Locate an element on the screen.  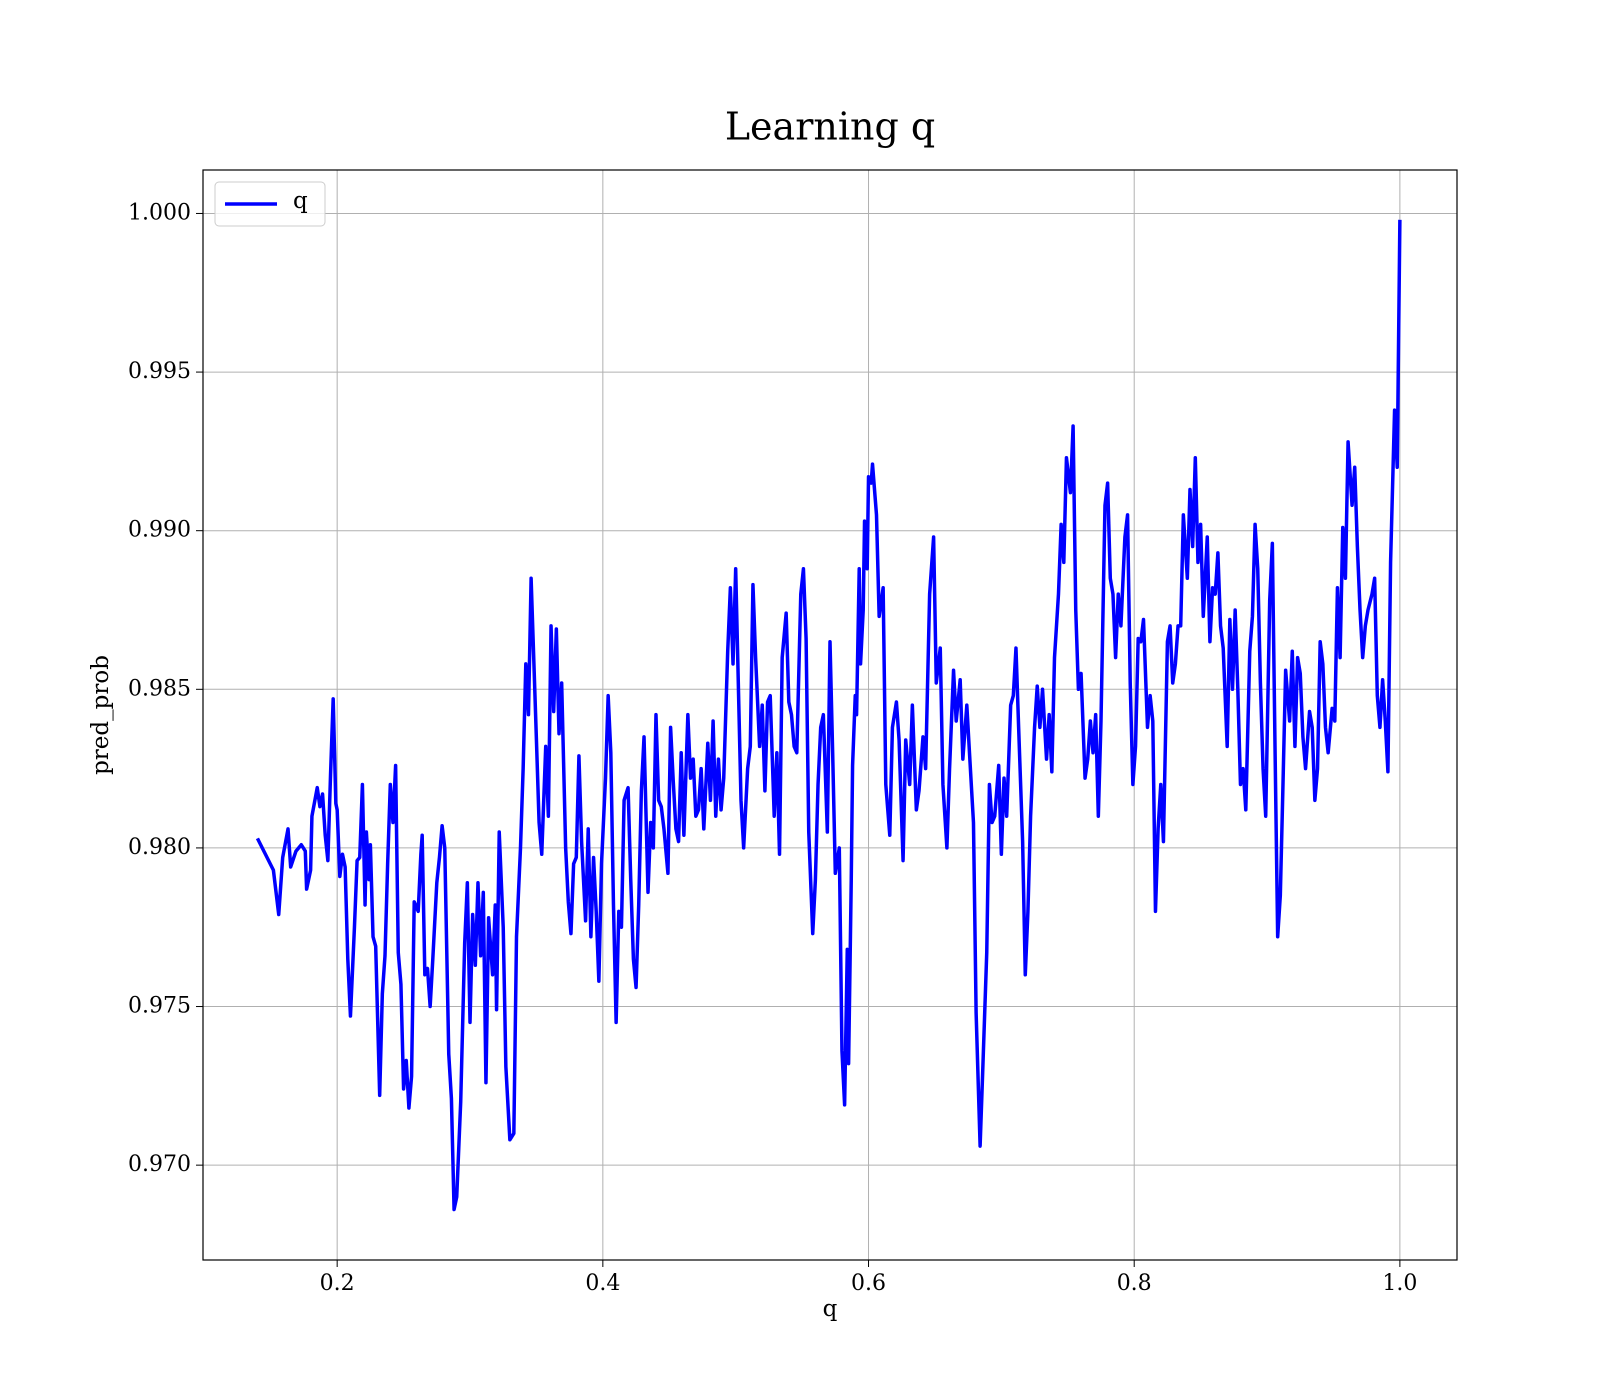
x-tick-label: 0.2 is located at coordinates (337, 1283).